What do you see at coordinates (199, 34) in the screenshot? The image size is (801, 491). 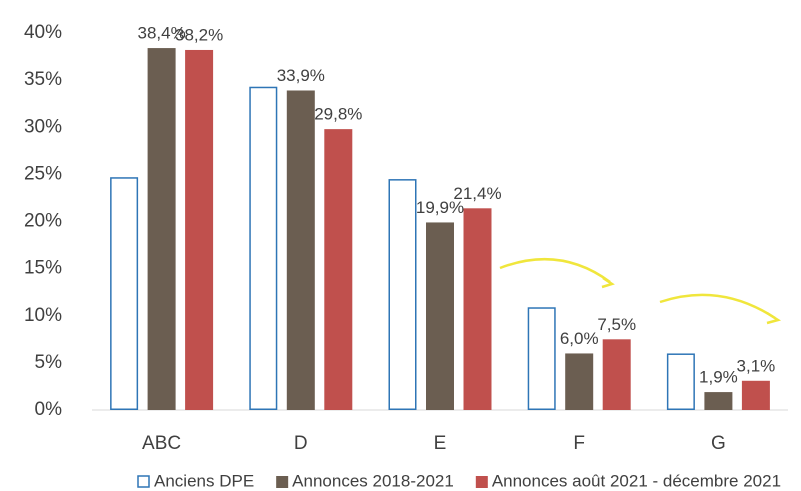 I see `data-label: 38,2%` at bounding box center [199, 34].